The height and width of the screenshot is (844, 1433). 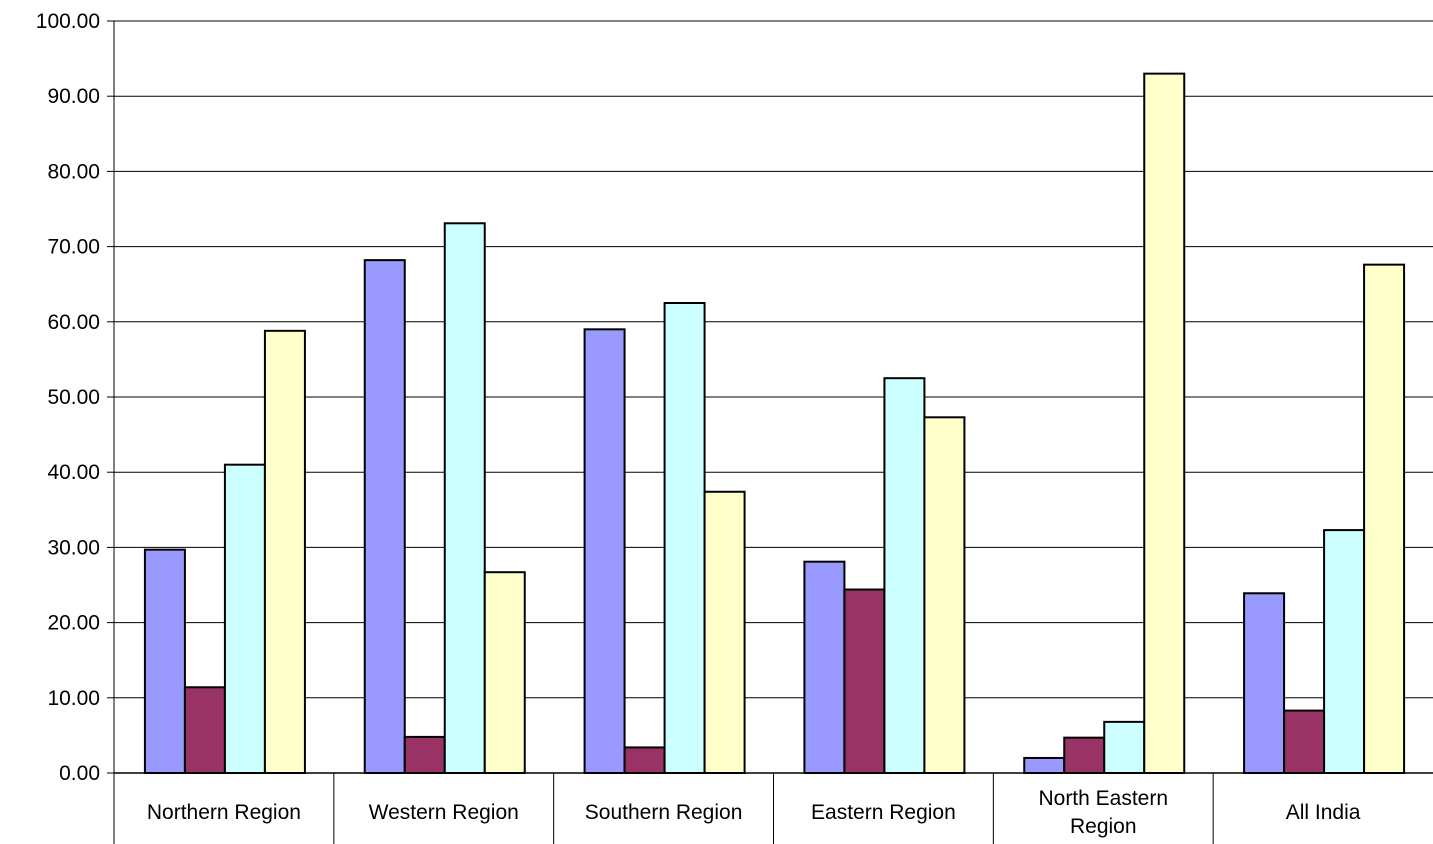 What do you see at coordinates (68, 21) in the screenshot?
I see `y-tick-label: 100.00` at bounding box center [68, 21].